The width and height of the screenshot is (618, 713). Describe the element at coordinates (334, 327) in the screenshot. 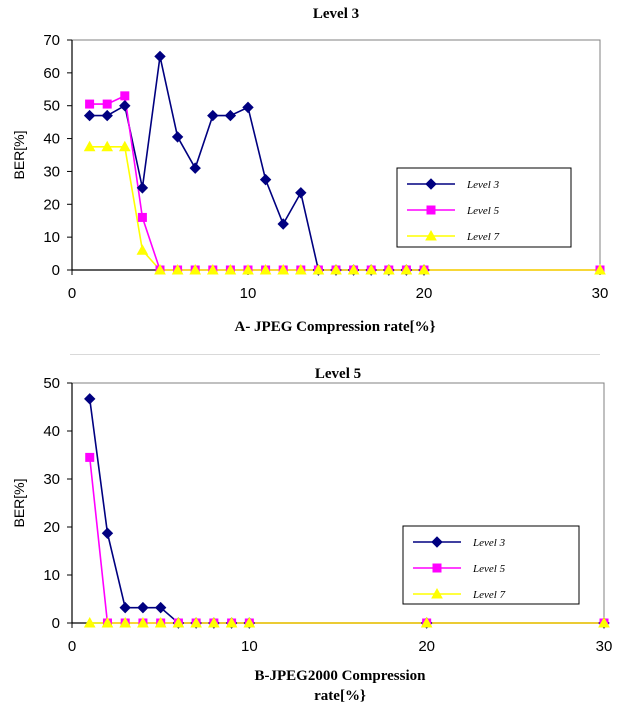

I see `x-axis-label: A- JPEG Compression rate[%}` at that location.